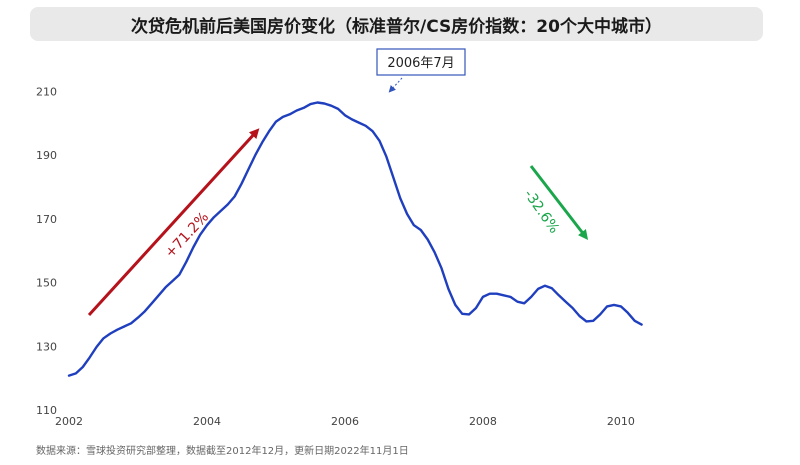 Image resolution: width=800 pixels, height=465 pixels. Describe the element at coordinates (46, 251) in the screenshot. I see `y-axis-ticks: 110 130 150 170 190 210` at that location.